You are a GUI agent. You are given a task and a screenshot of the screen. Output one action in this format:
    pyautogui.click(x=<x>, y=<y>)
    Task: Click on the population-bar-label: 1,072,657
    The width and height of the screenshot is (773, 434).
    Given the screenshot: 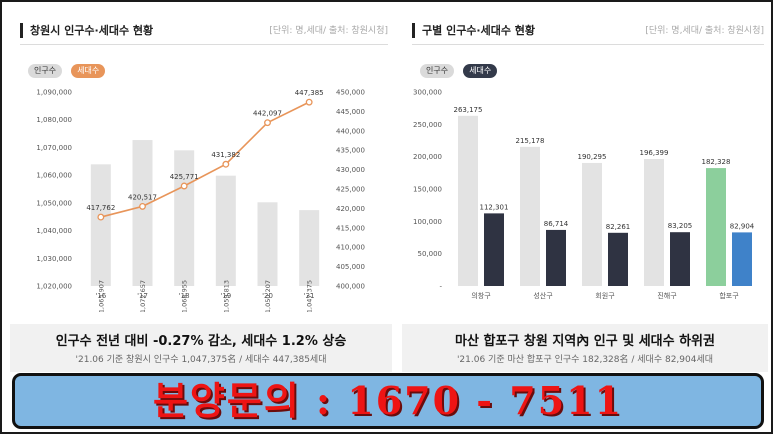 What is the action you would take?
    pyautogui.click(x=143, y=296)
    